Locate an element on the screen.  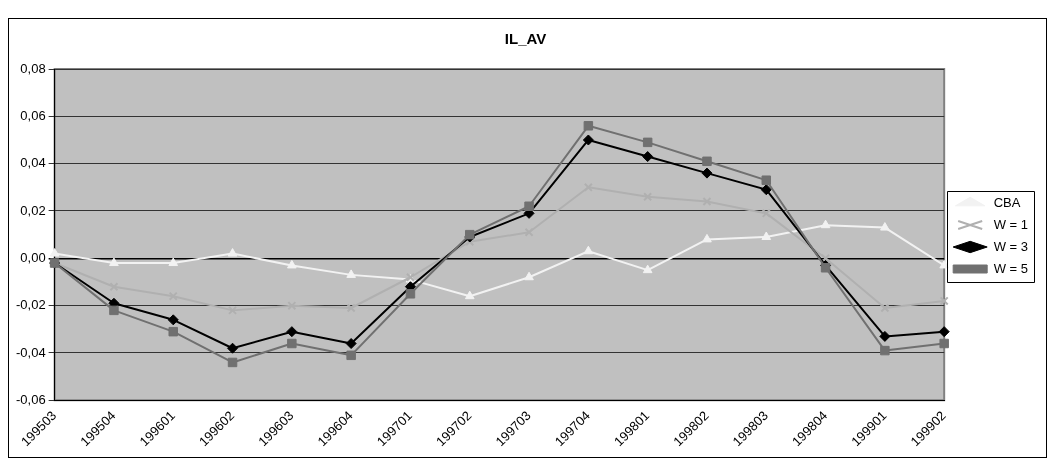
y-tick-label: 0,04 is located at coordinates (33, 163).